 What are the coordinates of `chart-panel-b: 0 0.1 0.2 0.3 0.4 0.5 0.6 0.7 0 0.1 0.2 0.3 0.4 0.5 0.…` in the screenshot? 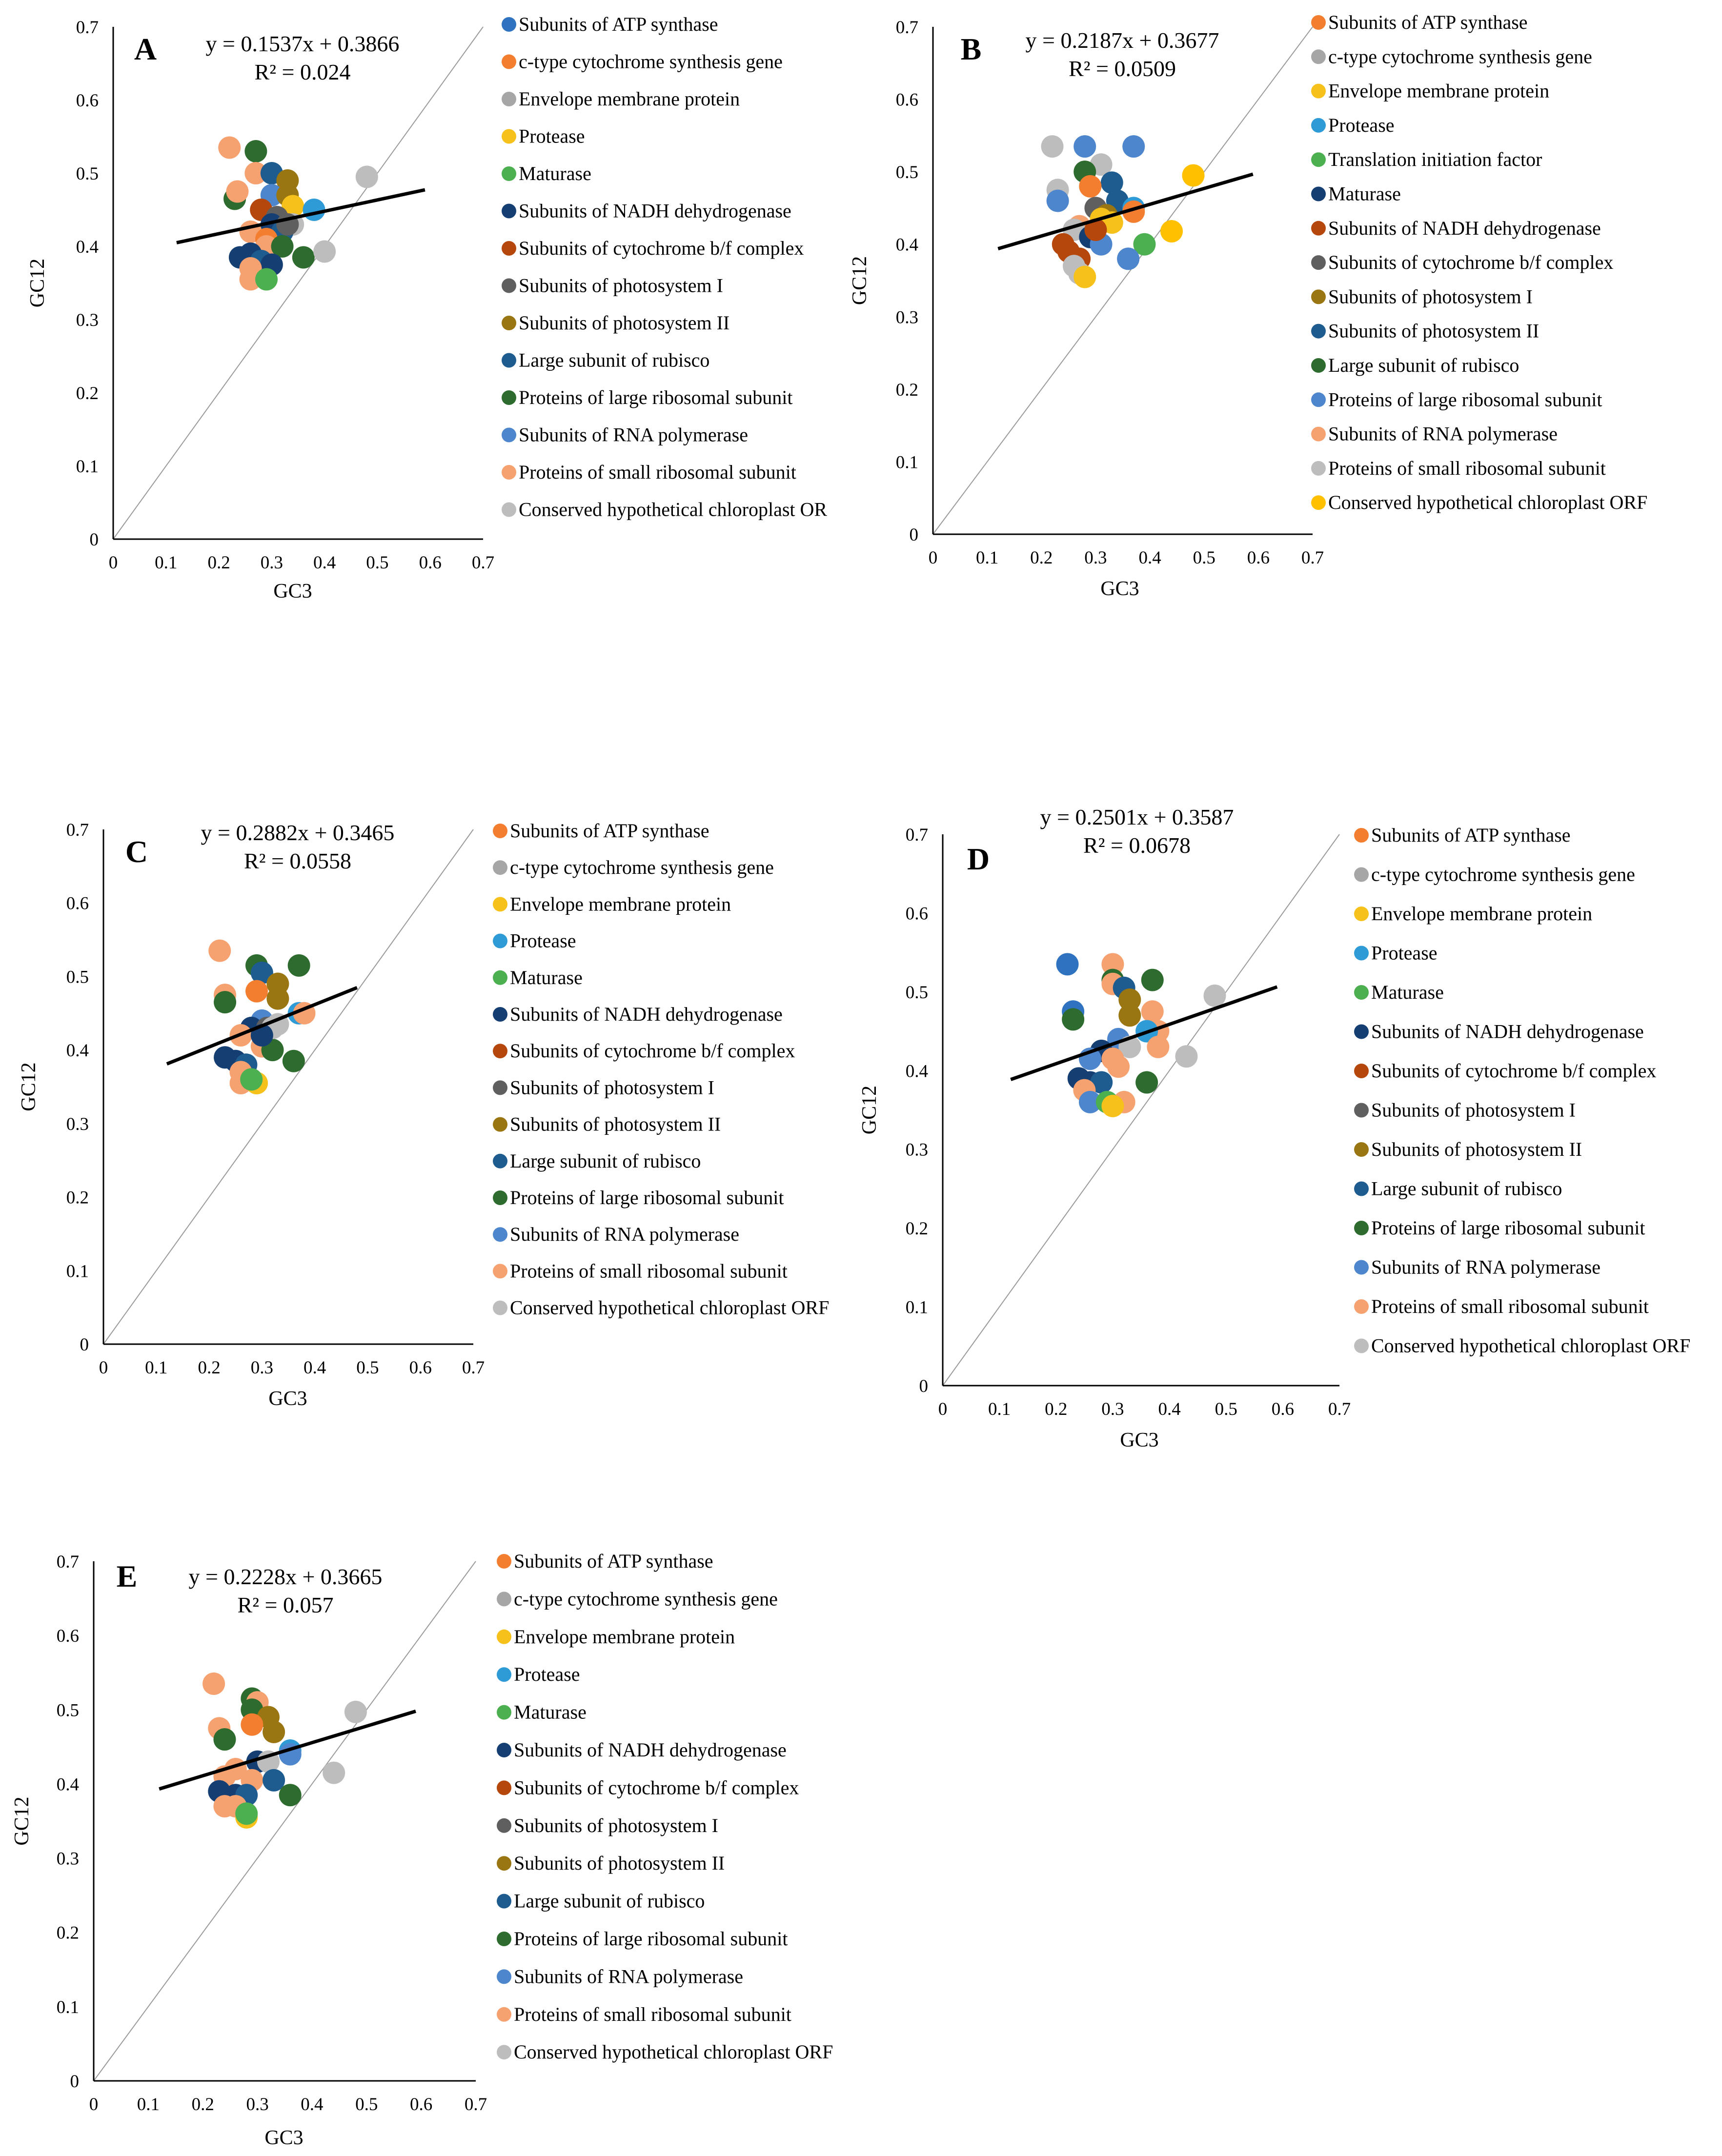 It's located at (1248, 305).